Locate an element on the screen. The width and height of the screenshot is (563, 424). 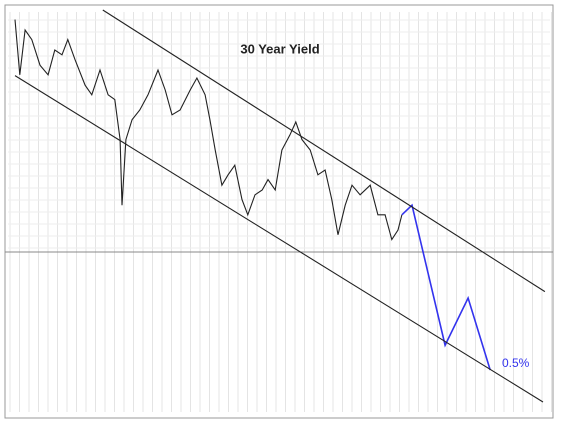
annotation: 0.5% is located at coordinates (516, 363).